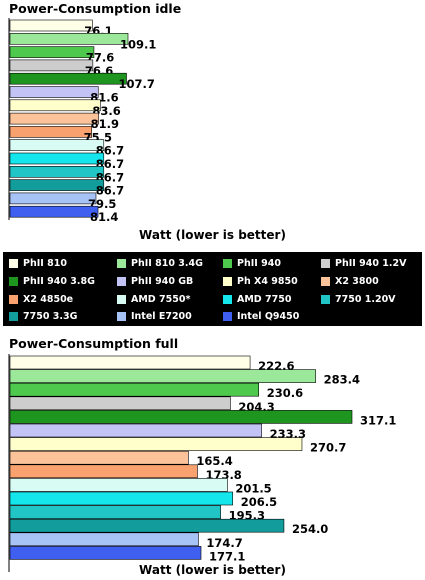 This screenshot has width=425, height=580. I want to click on bar-value-label: 174.7, so click(224, 543).